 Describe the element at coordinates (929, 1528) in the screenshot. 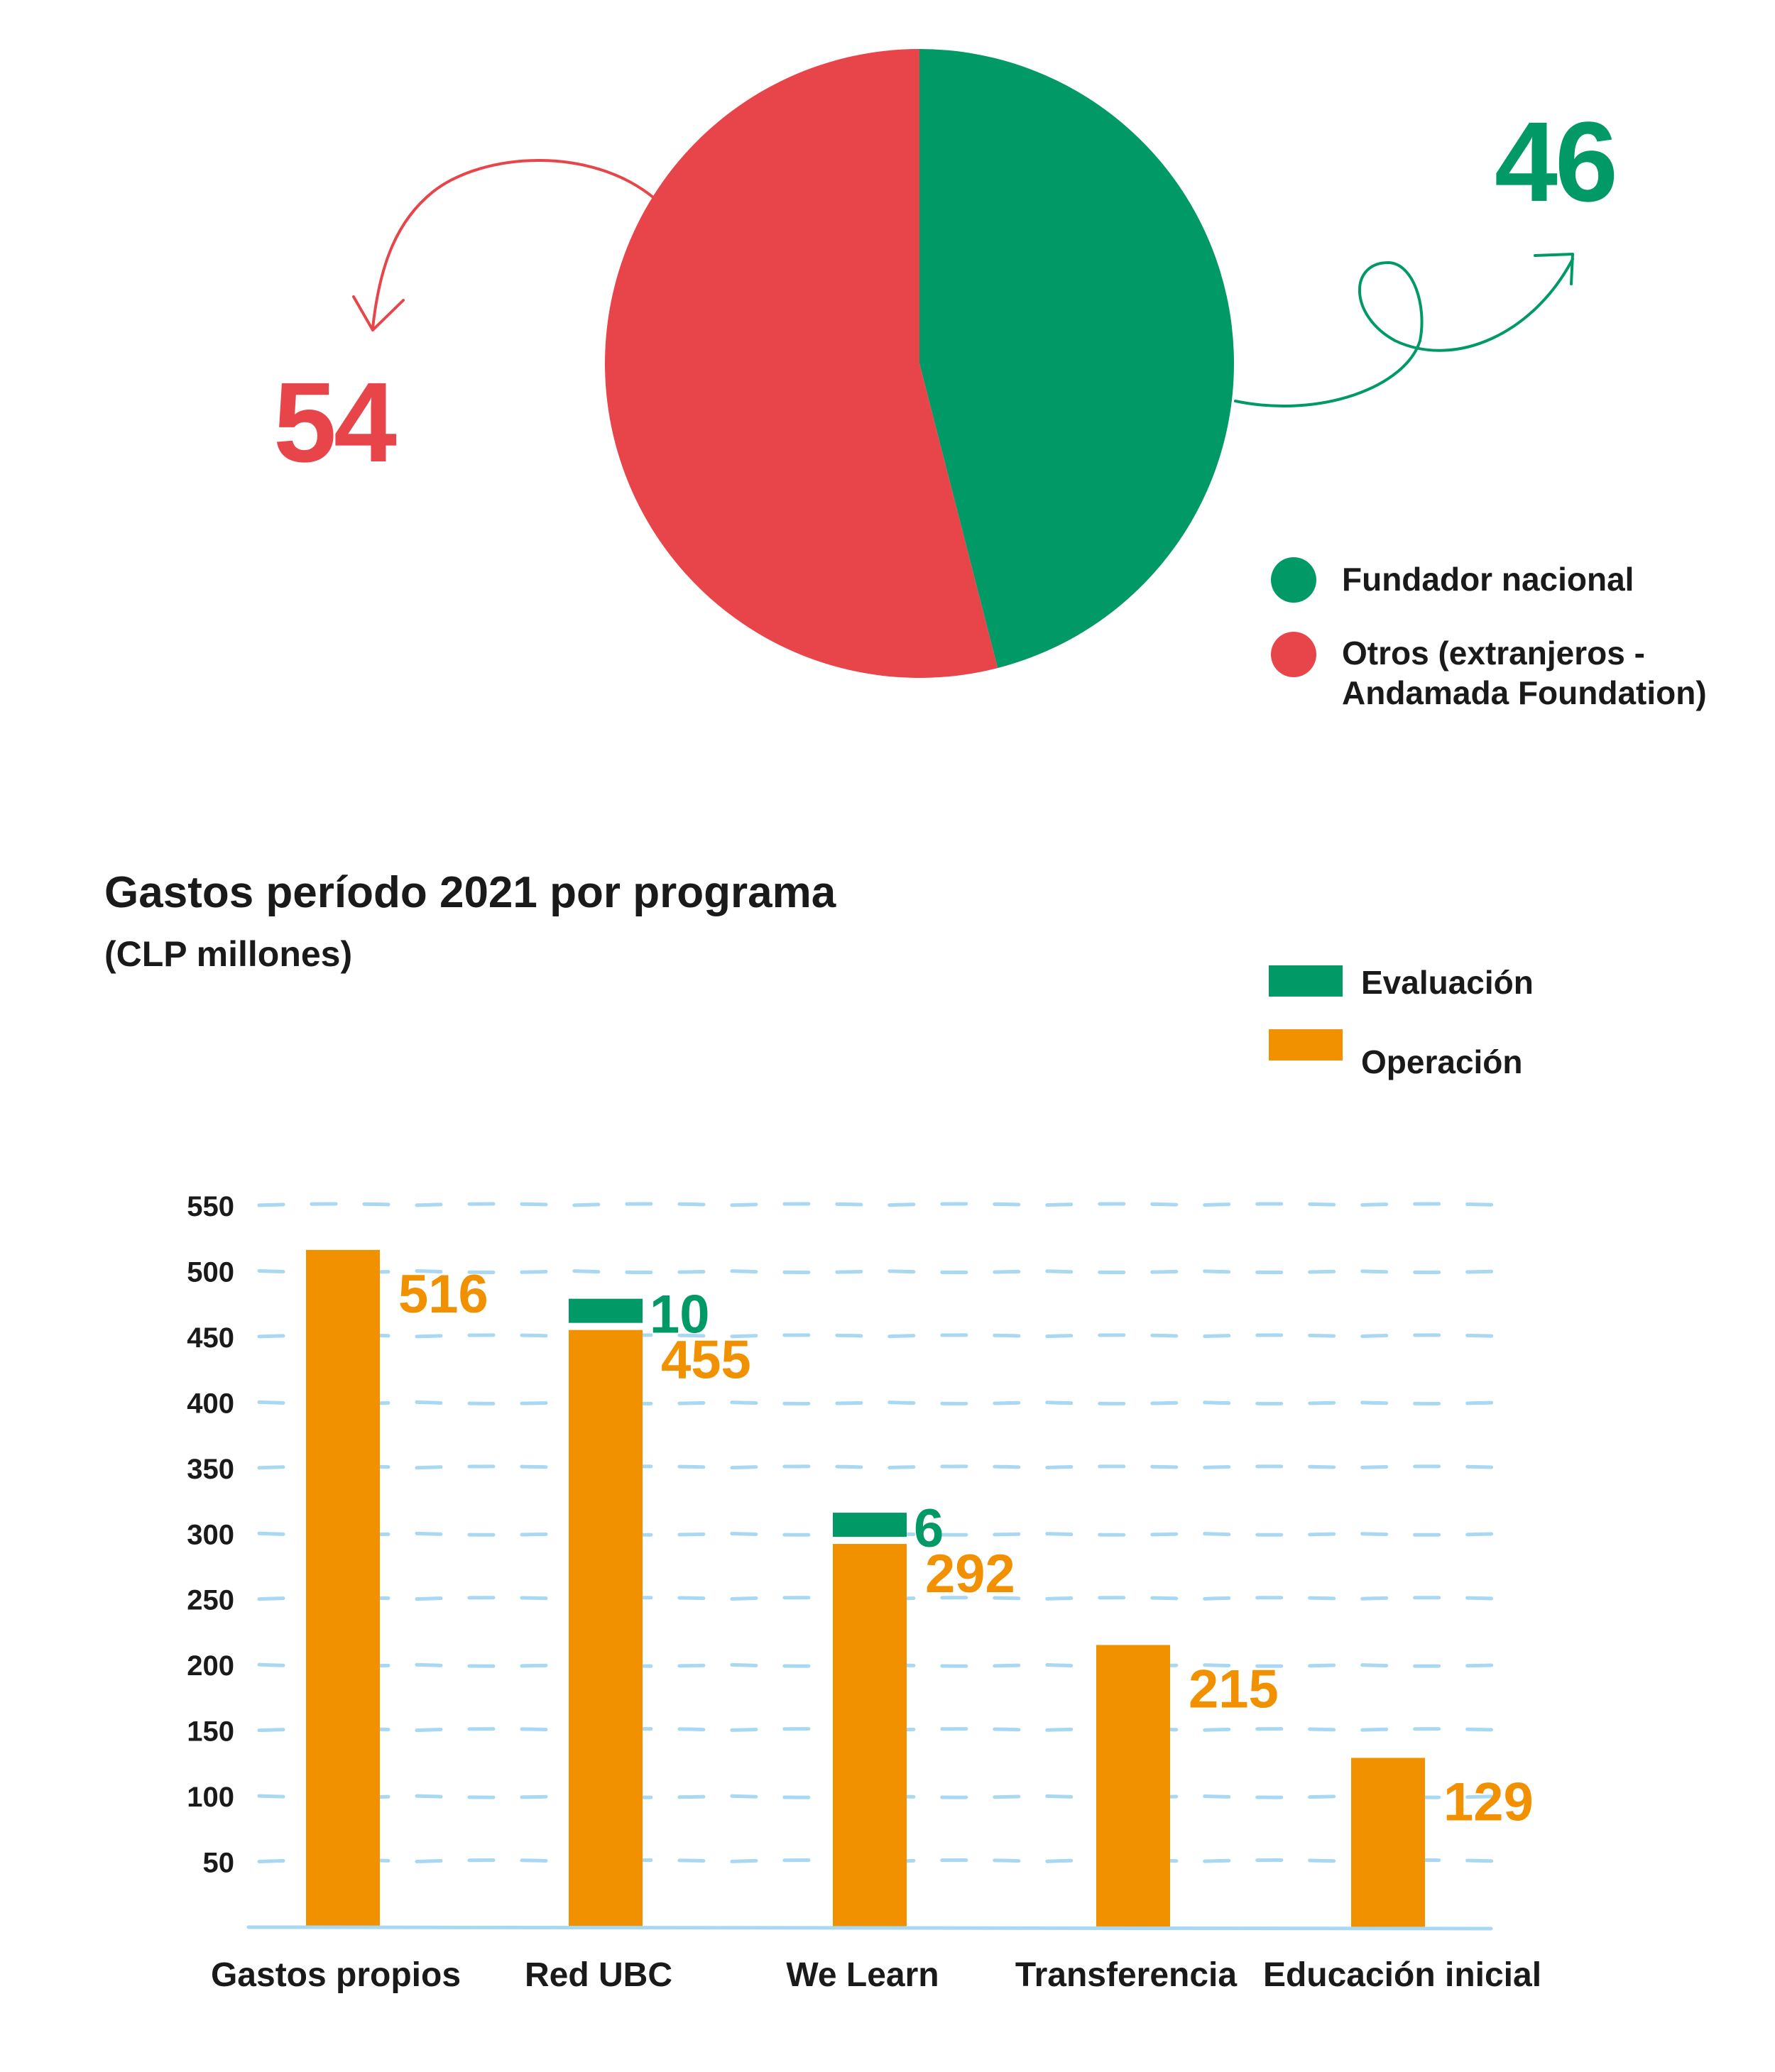

I see `bar-label-evaluacion: 6` at that location.